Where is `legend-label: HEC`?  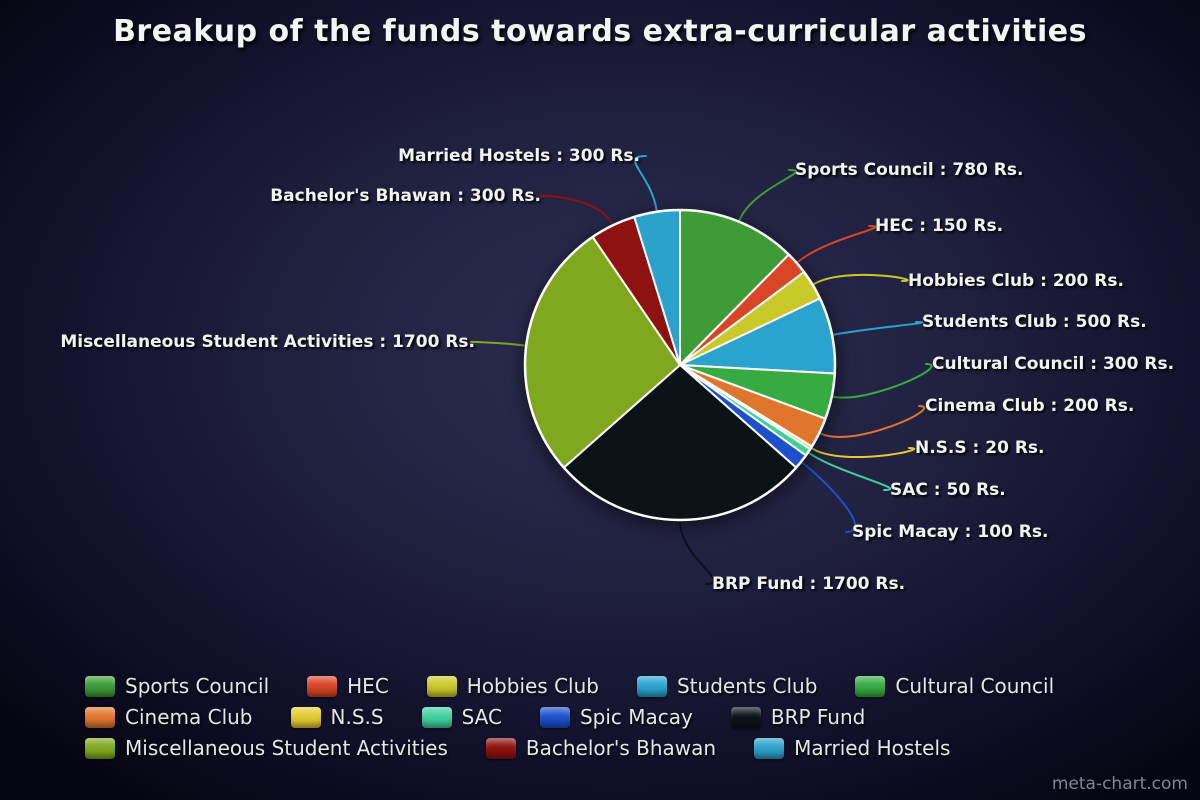
legend-label: HEC is located at coordinates (368, 686).